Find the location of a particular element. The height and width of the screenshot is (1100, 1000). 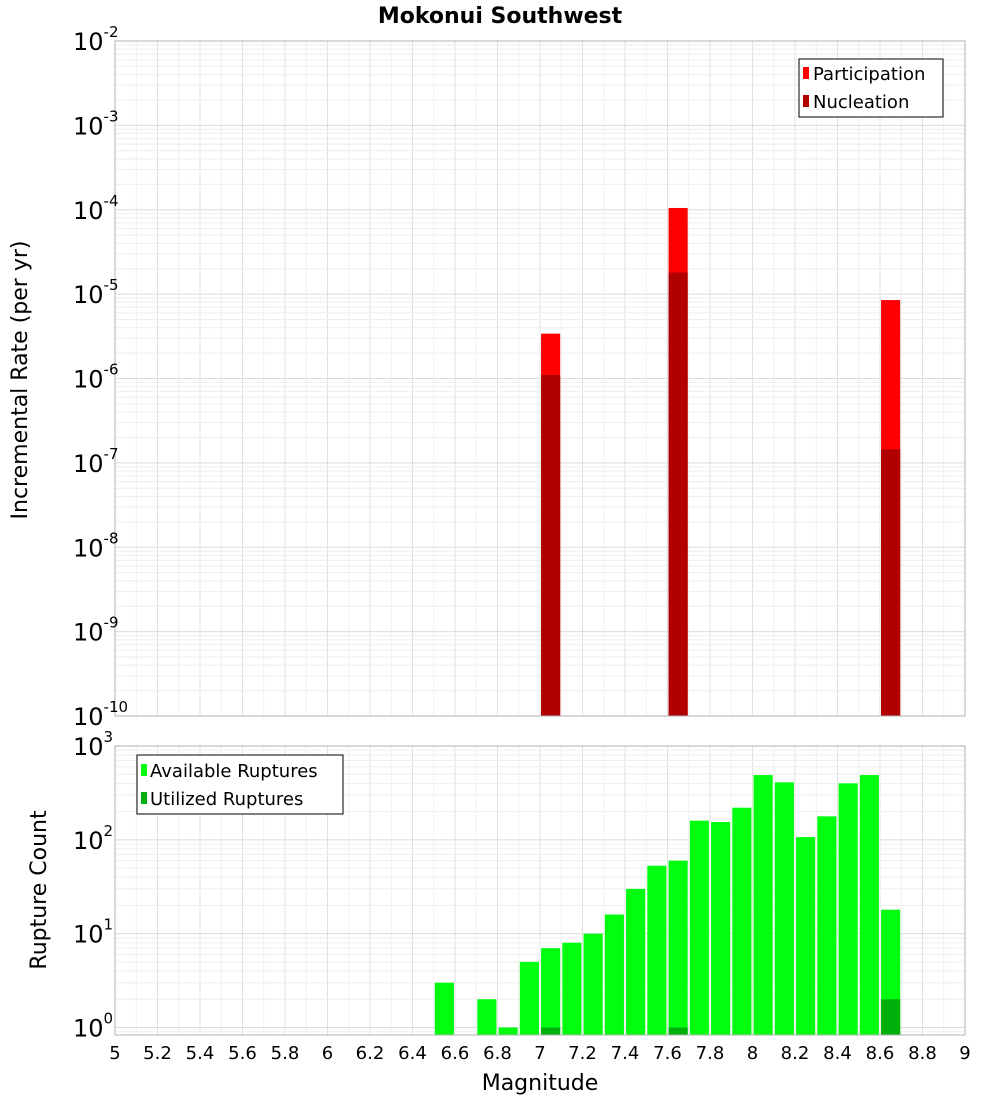

legend-utilized-label: Utilized Ruptures is located at coordinates (226, 799).